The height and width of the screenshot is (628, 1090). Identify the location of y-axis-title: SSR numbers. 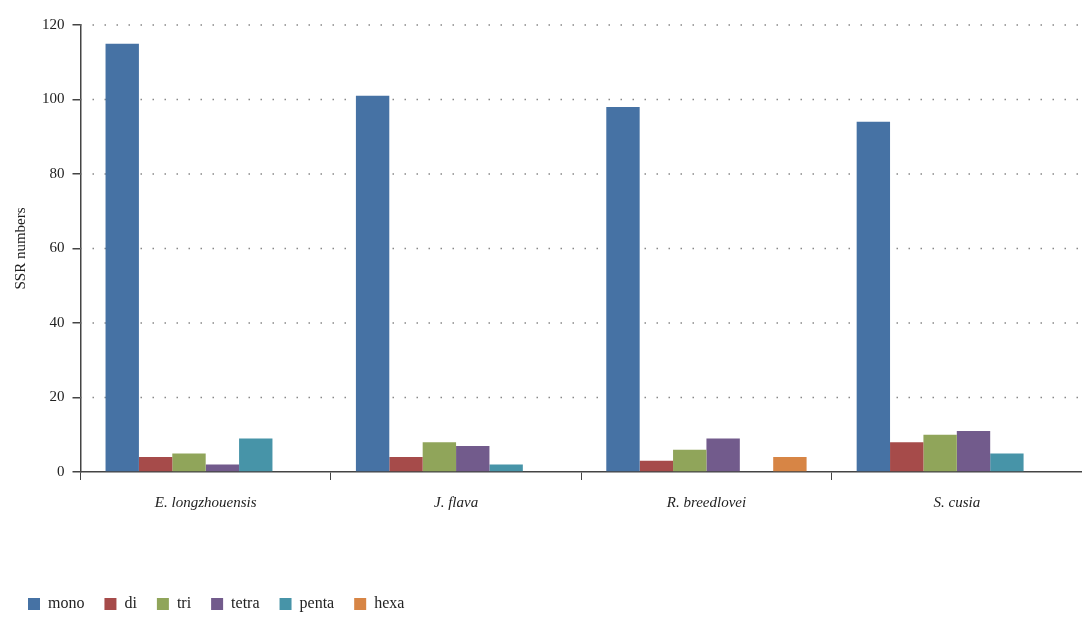
(19, 248).